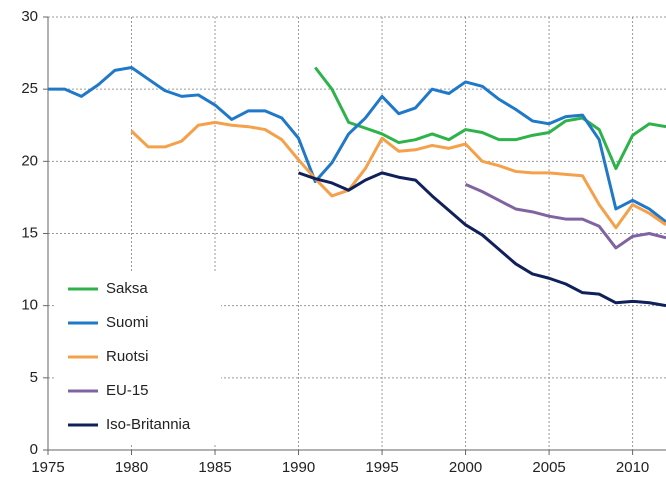  I want to click on legend-label: Suomi, so click(127, 322).